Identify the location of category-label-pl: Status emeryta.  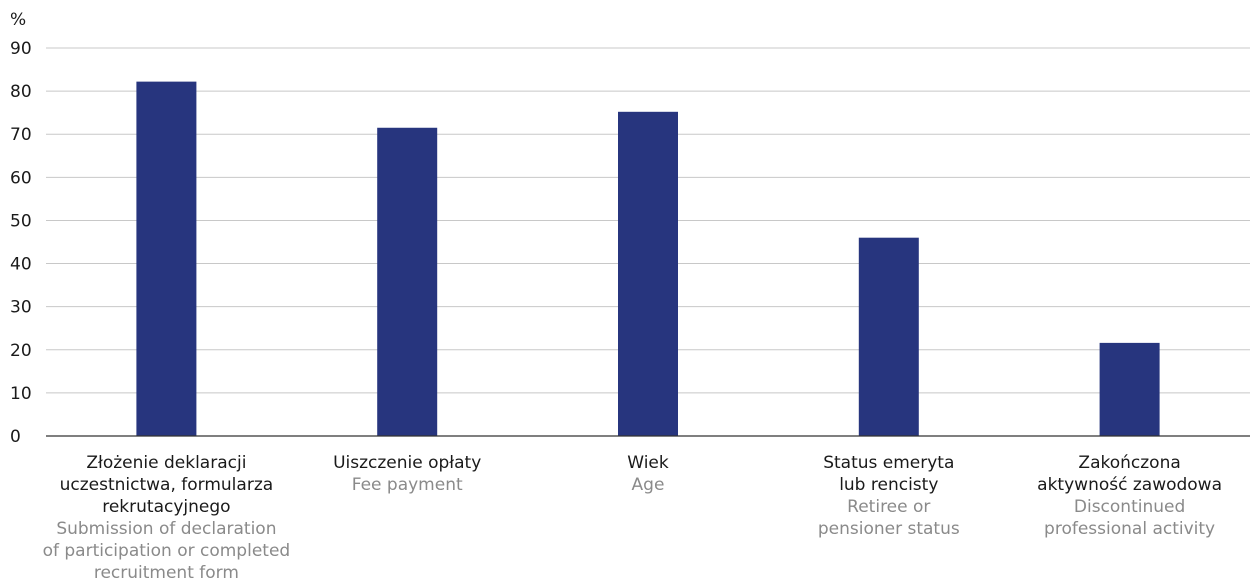
(889, 463).